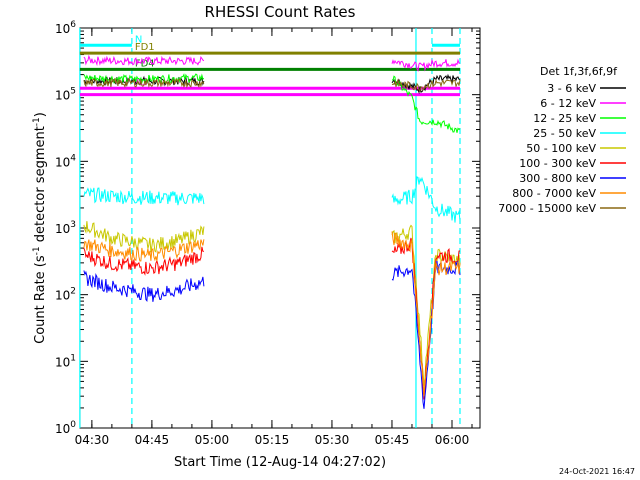  Describe the element at coordinates (597, 471) in the screenshot. I see `date-stamp: 24-Oct-2021 16:47` at that location.